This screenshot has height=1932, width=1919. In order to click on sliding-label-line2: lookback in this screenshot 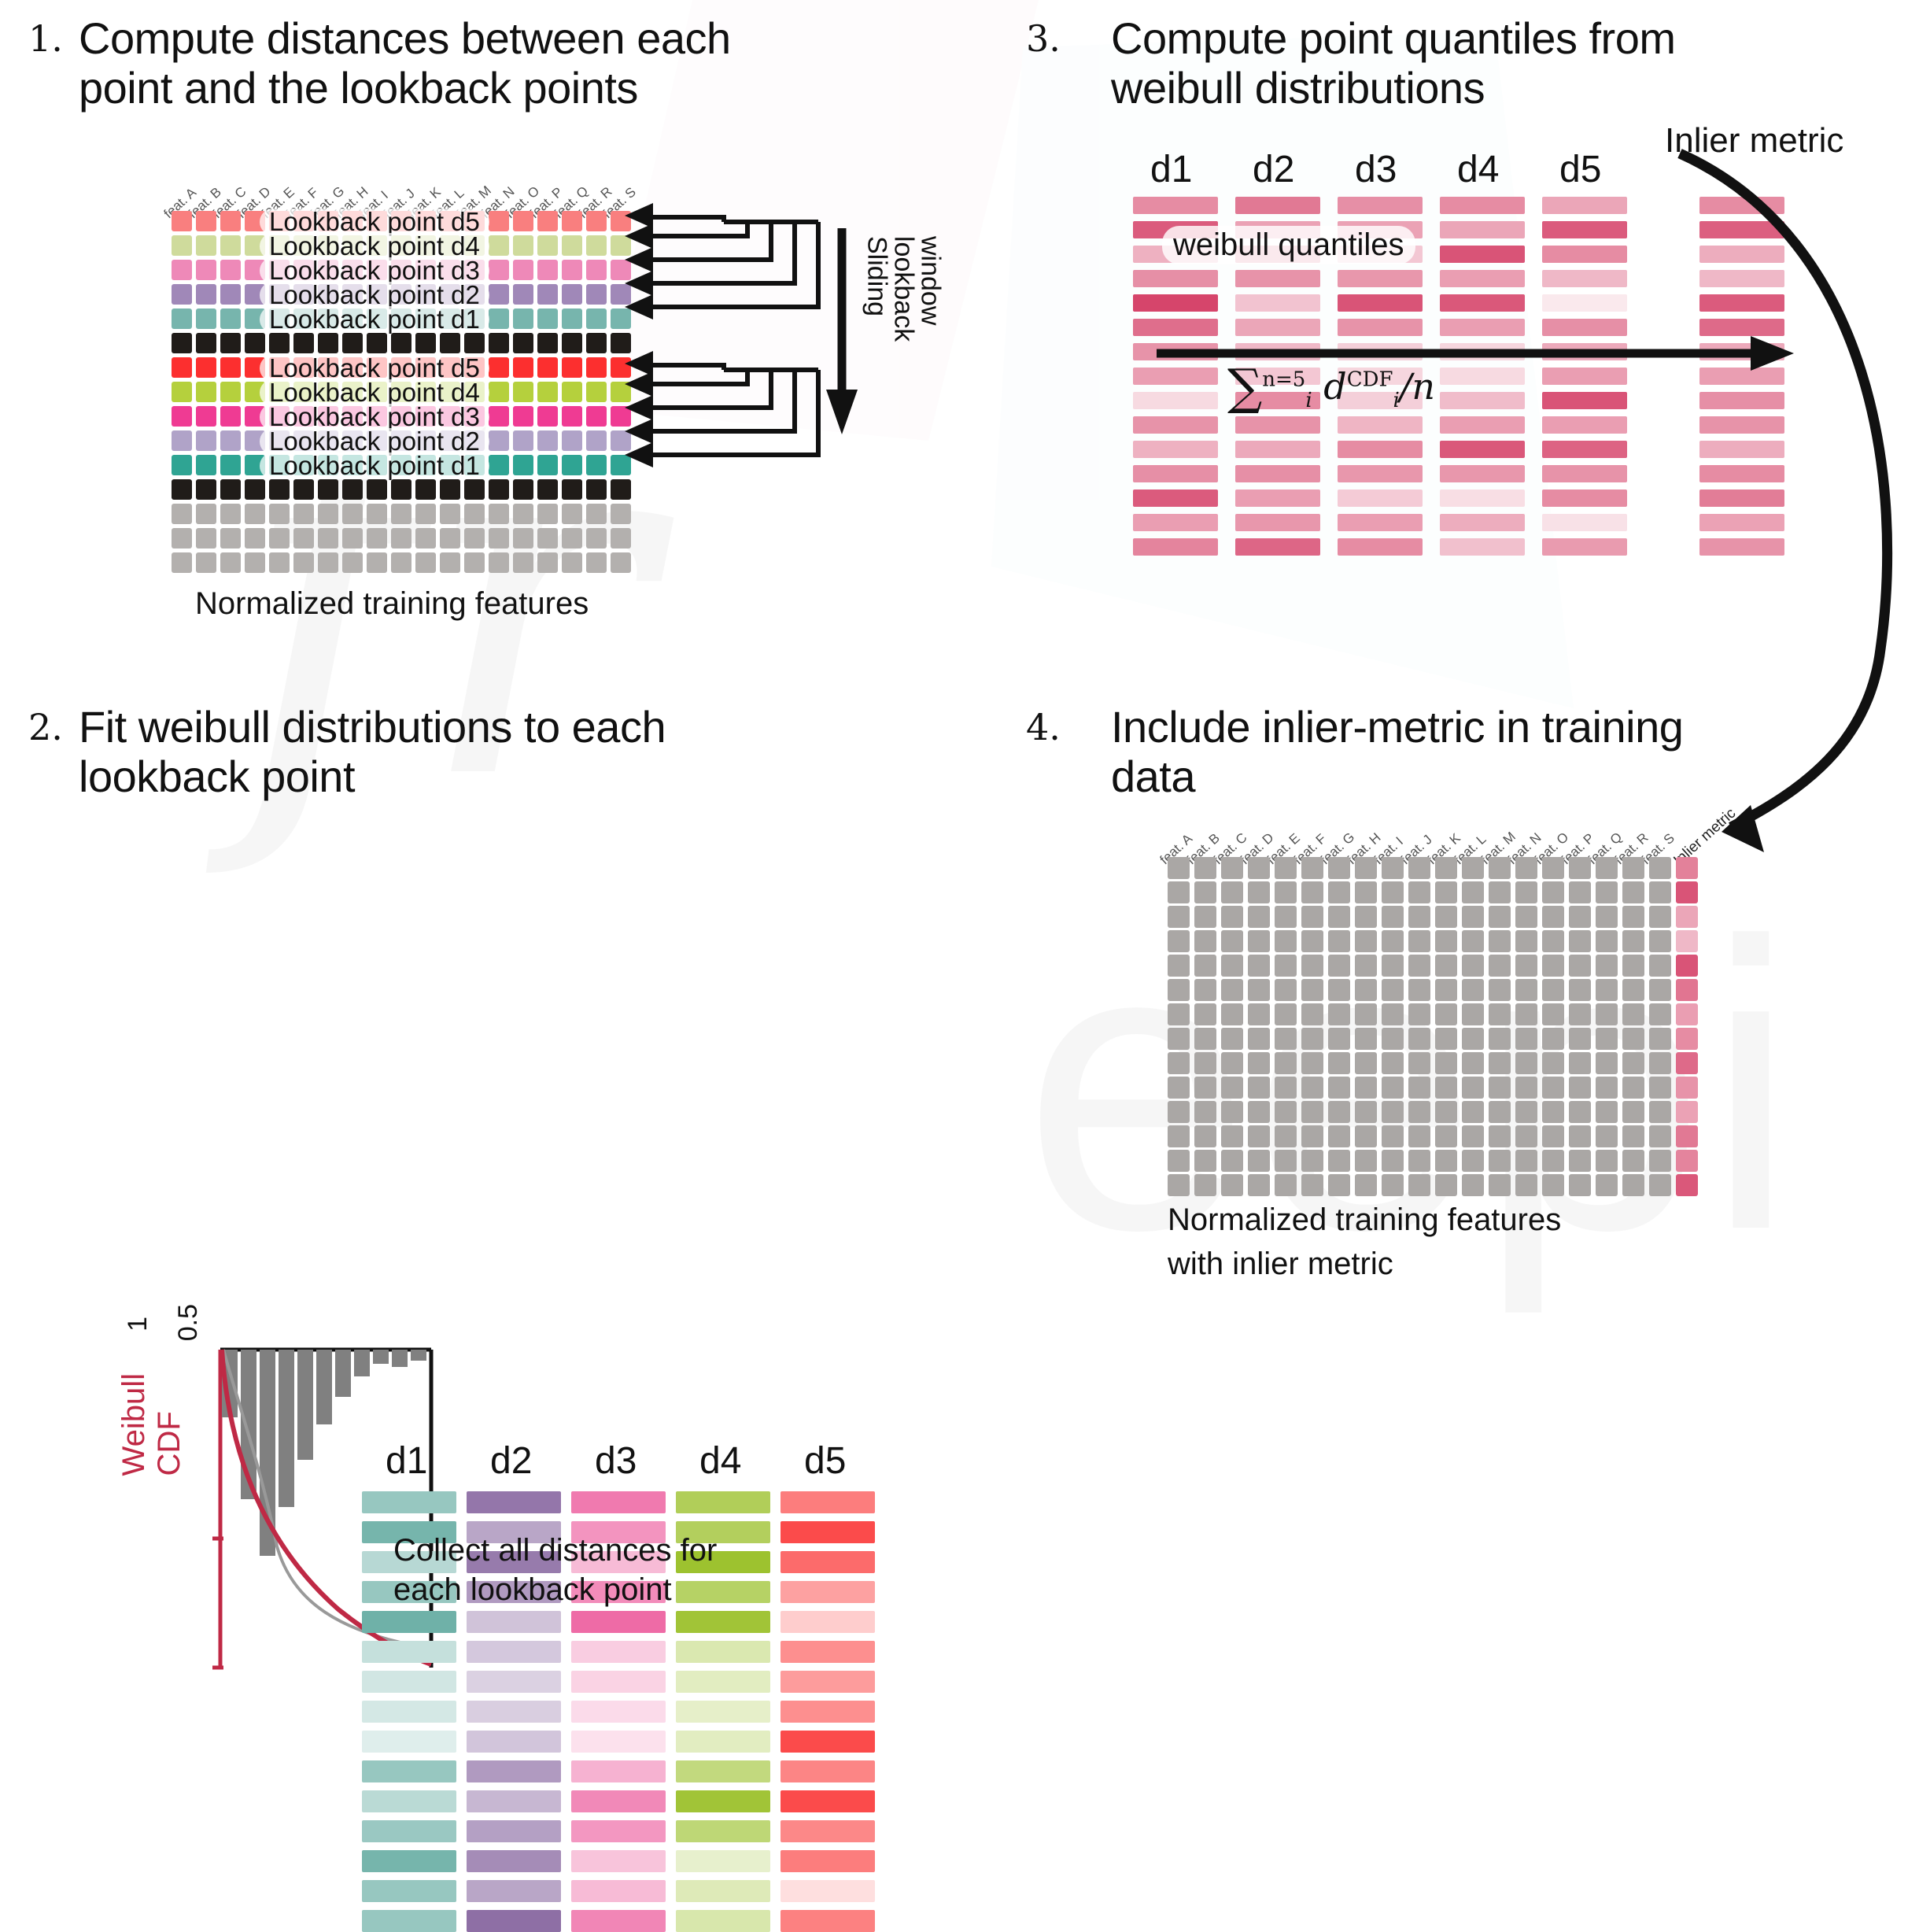, I will do `click(903, 289)`.